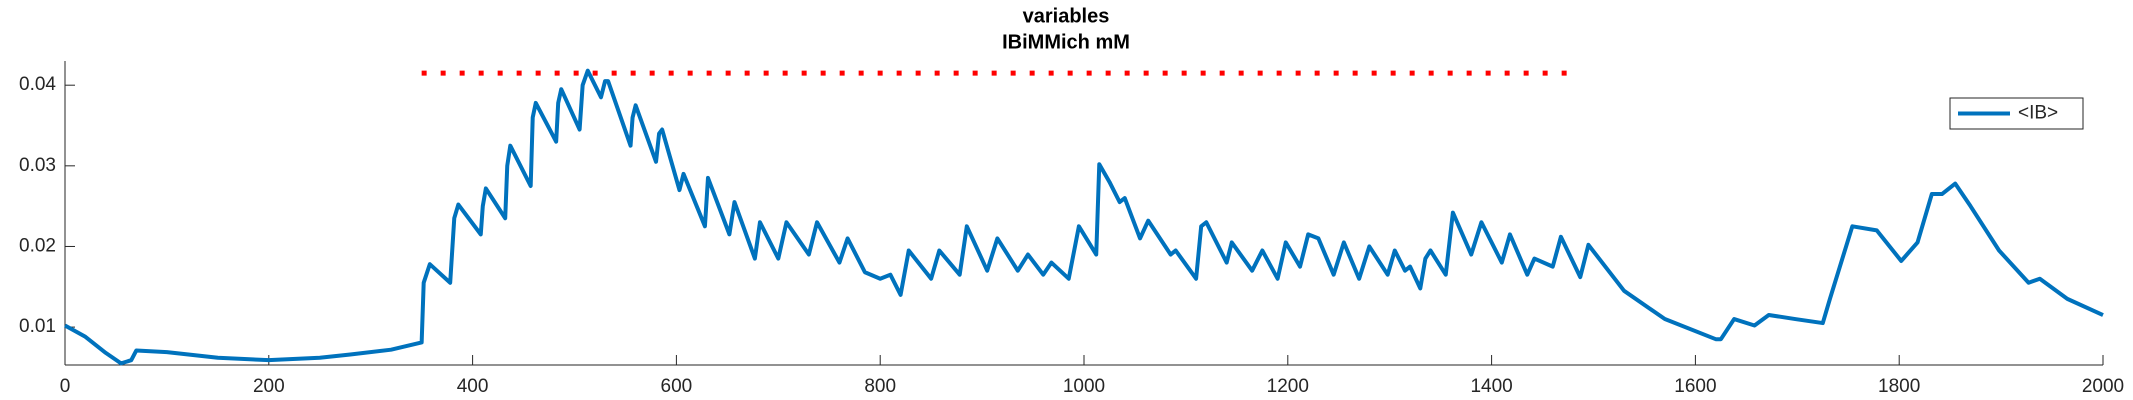 The width and height of the screenshot is (2133, 400). Describe the element at coordinates (37, 245) in the screenshot. I see `y-tick-label: 0.02` at that location.